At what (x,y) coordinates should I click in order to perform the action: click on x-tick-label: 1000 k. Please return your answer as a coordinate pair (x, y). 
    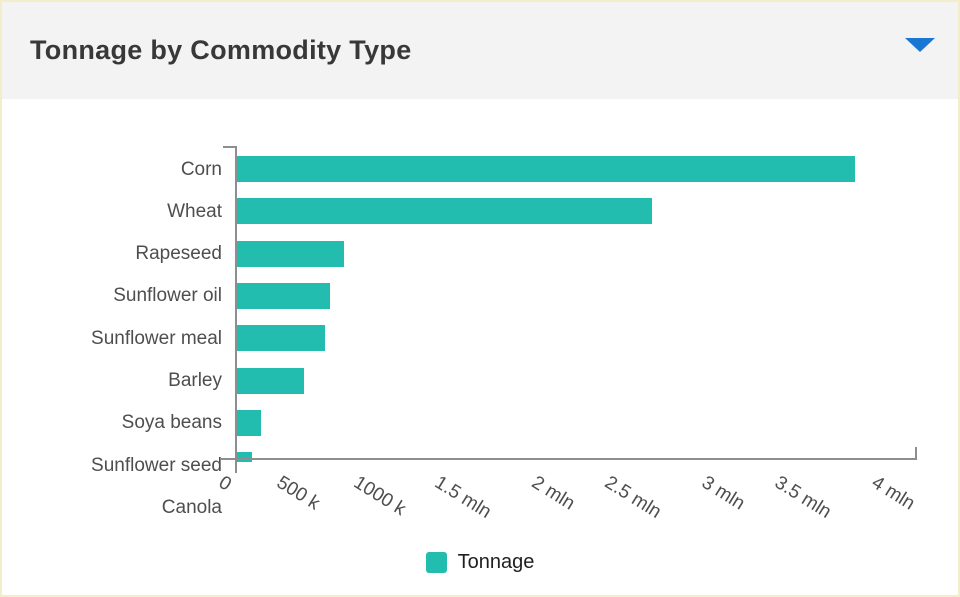
    Looking at the image, I should click on (379, 496).